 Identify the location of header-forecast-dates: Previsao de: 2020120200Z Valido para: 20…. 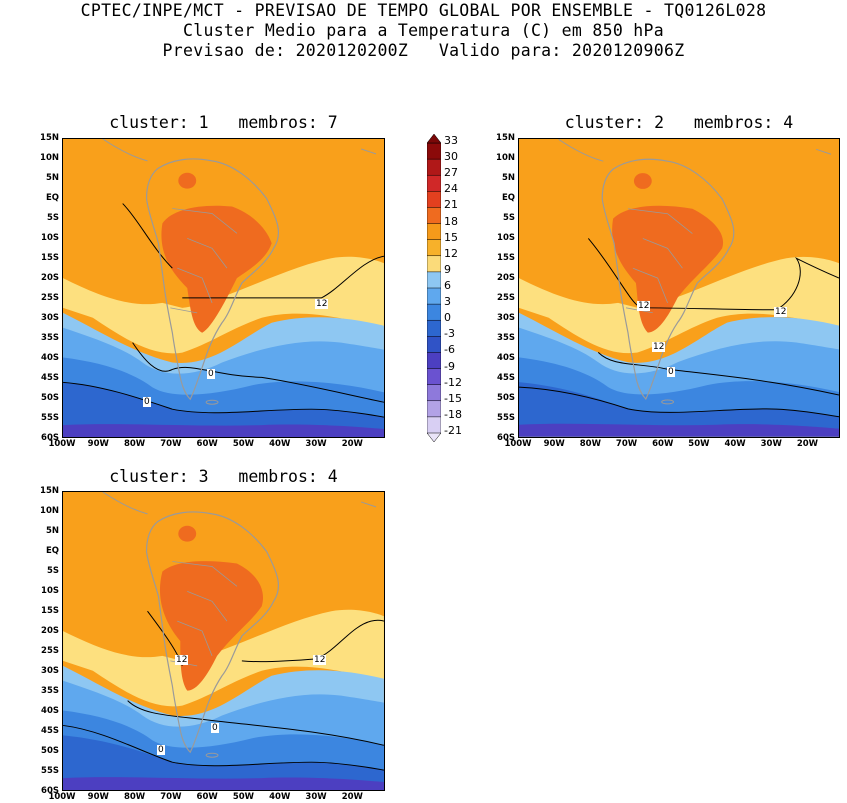
(423, 50).